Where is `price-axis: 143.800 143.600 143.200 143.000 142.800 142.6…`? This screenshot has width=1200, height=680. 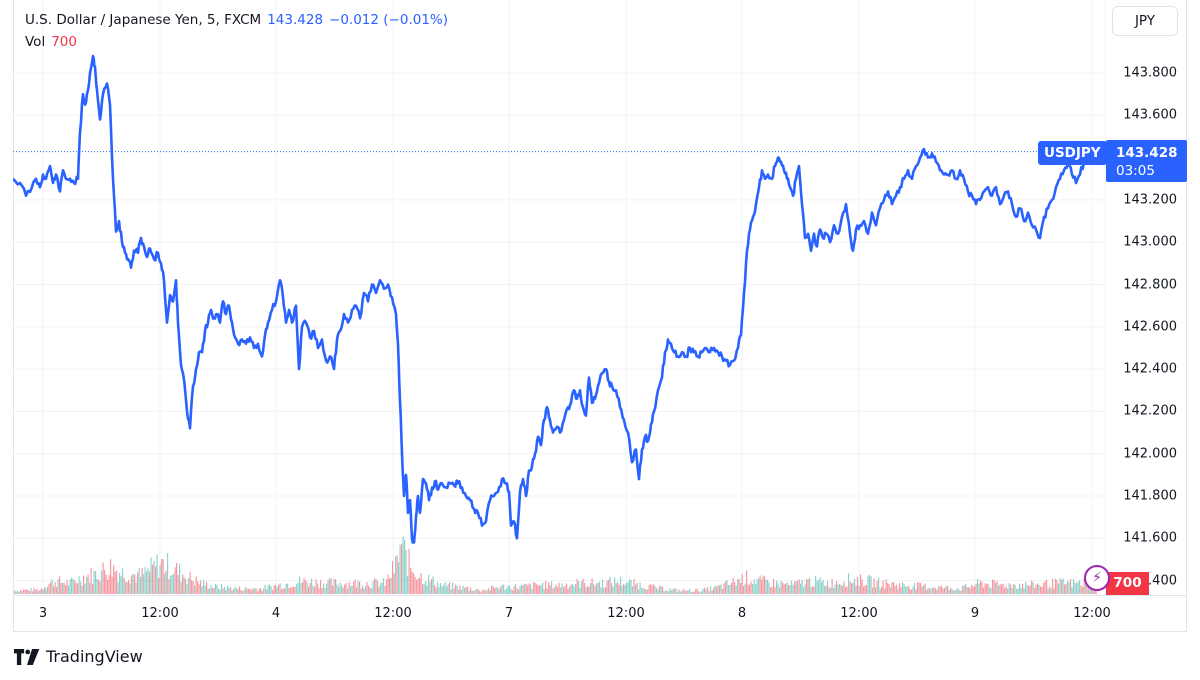
price-axis: 143.800 143.600 143.200 143.000 142.800 142.6… is located at coordinates (1146, 297).